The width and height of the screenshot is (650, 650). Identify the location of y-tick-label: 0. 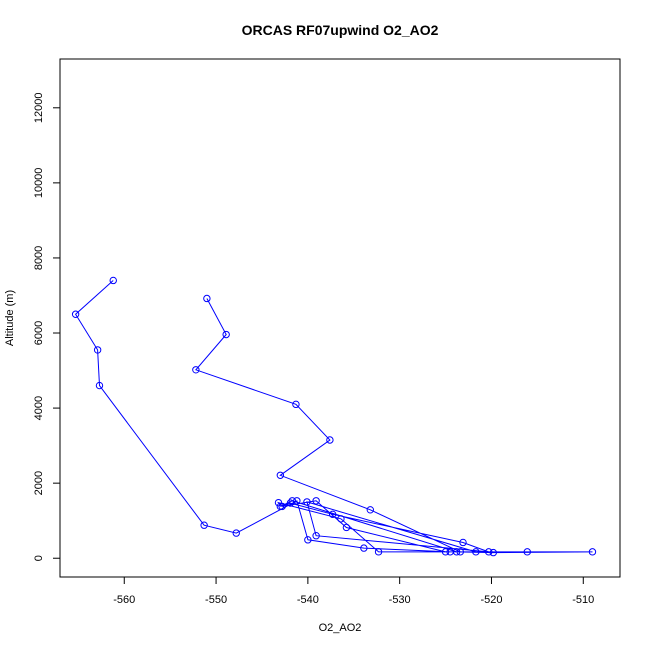
(39, 558).